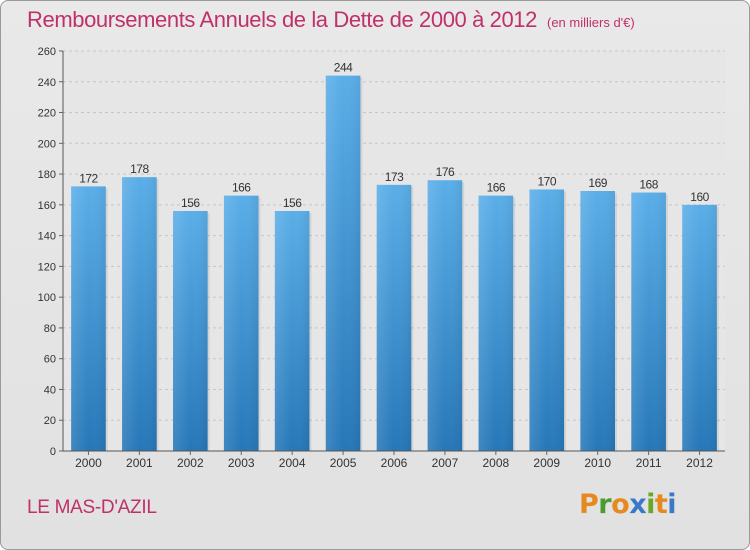 This screenshot has height=550, width=750. I want to click on bar-value-label: 170, so click(547, 181).